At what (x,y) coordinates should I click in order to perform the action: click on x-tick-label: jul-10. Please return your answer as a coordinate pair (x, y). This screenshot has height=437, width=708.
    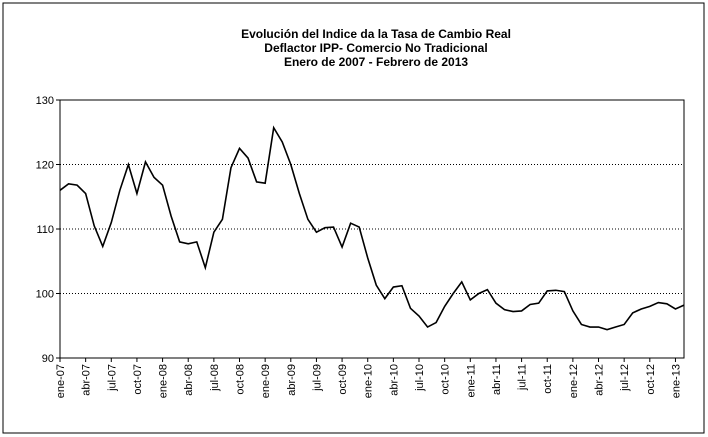
    Looking at the image, I should click on (420, 378).